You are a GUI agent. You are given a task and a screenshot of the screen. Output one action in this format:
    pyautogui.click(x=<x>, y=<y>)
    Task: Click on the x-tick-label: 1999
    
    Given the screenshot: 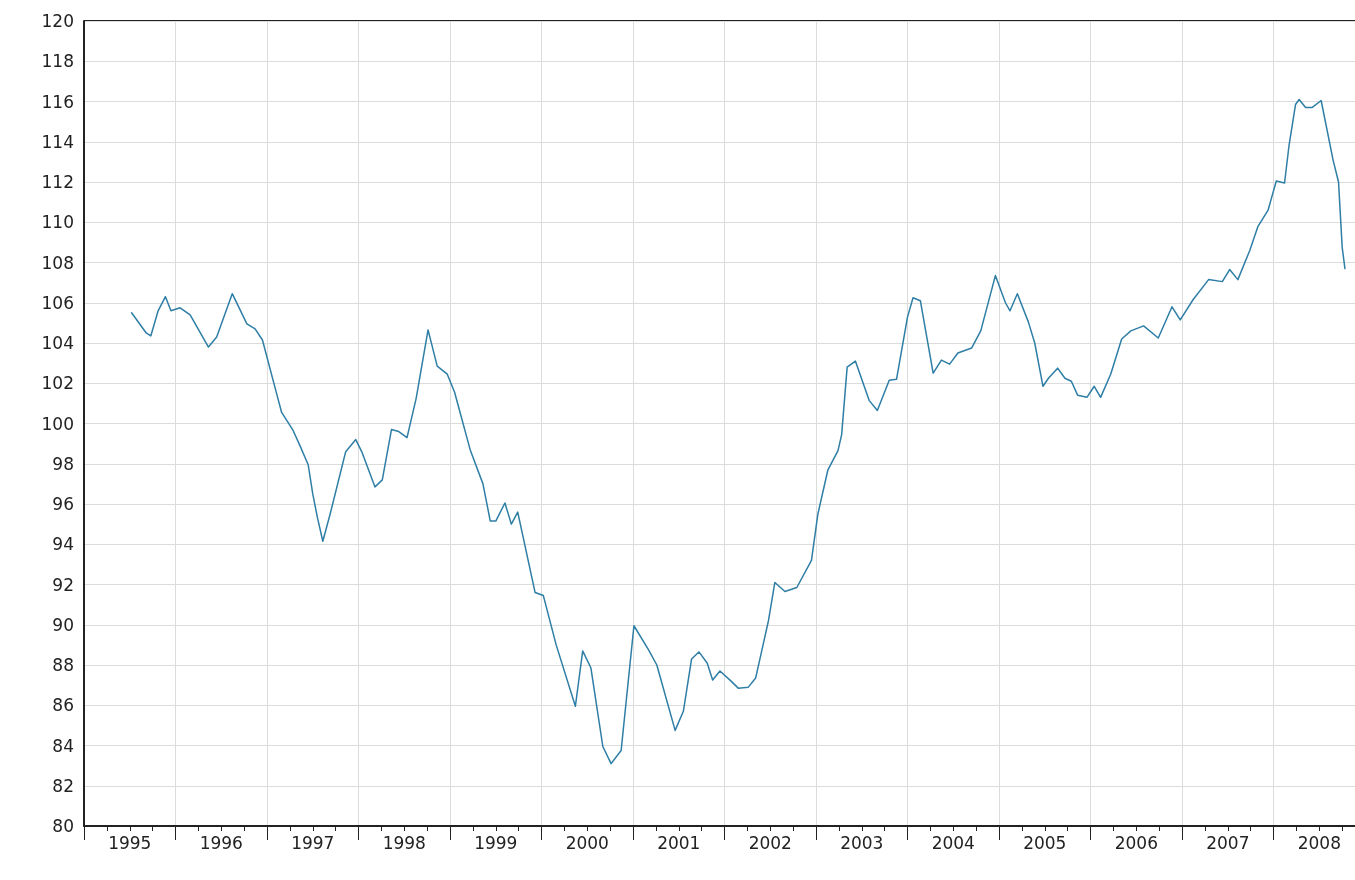 What is the action you would take?
    pyautogui.click(x=496, y=842)
    